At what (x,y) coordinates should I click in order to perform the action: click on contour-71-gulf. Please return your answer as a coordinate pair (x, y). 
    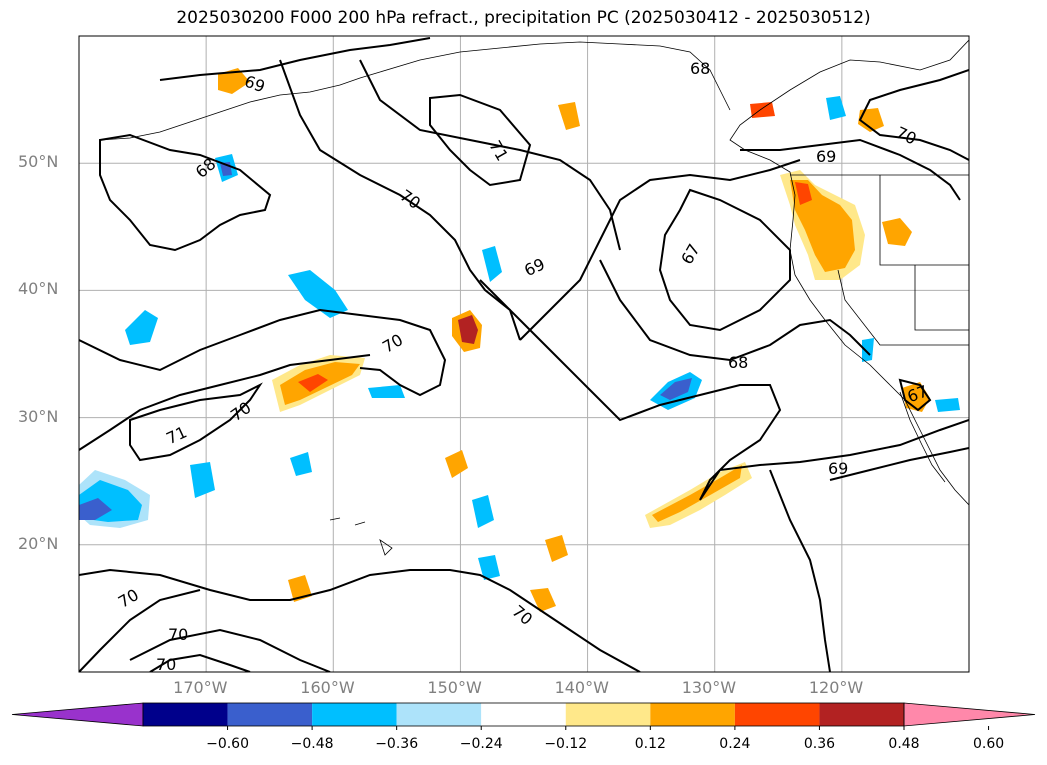
    Looking at the image, I should click on (480, 140).